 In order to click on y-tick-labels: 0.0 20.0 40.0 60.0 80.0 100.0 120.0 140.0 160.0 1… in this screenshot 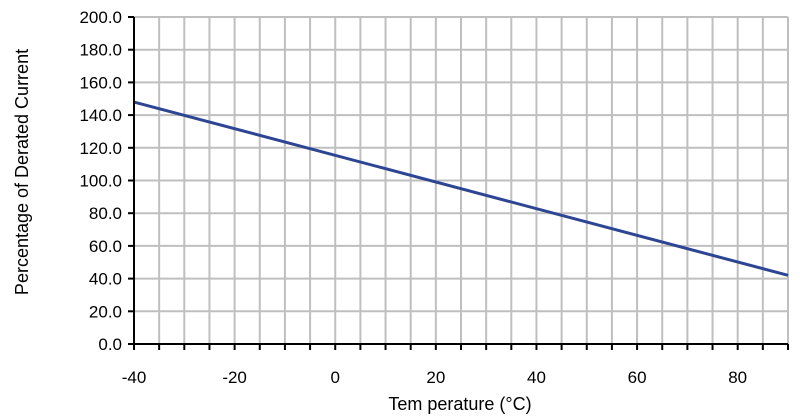, I will do `click(100, 181)`.